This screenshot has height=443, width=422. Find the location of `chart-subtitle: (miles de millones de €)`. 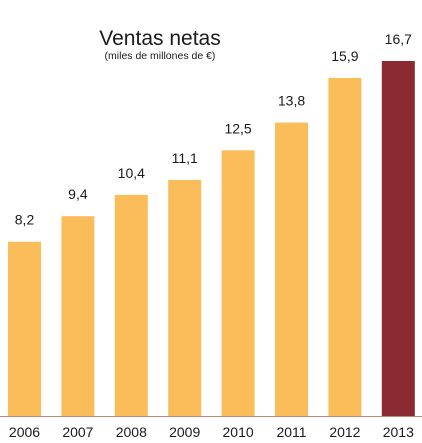

chart-subtitle: (miles de millones de €) is located at coordinates (160, 56).